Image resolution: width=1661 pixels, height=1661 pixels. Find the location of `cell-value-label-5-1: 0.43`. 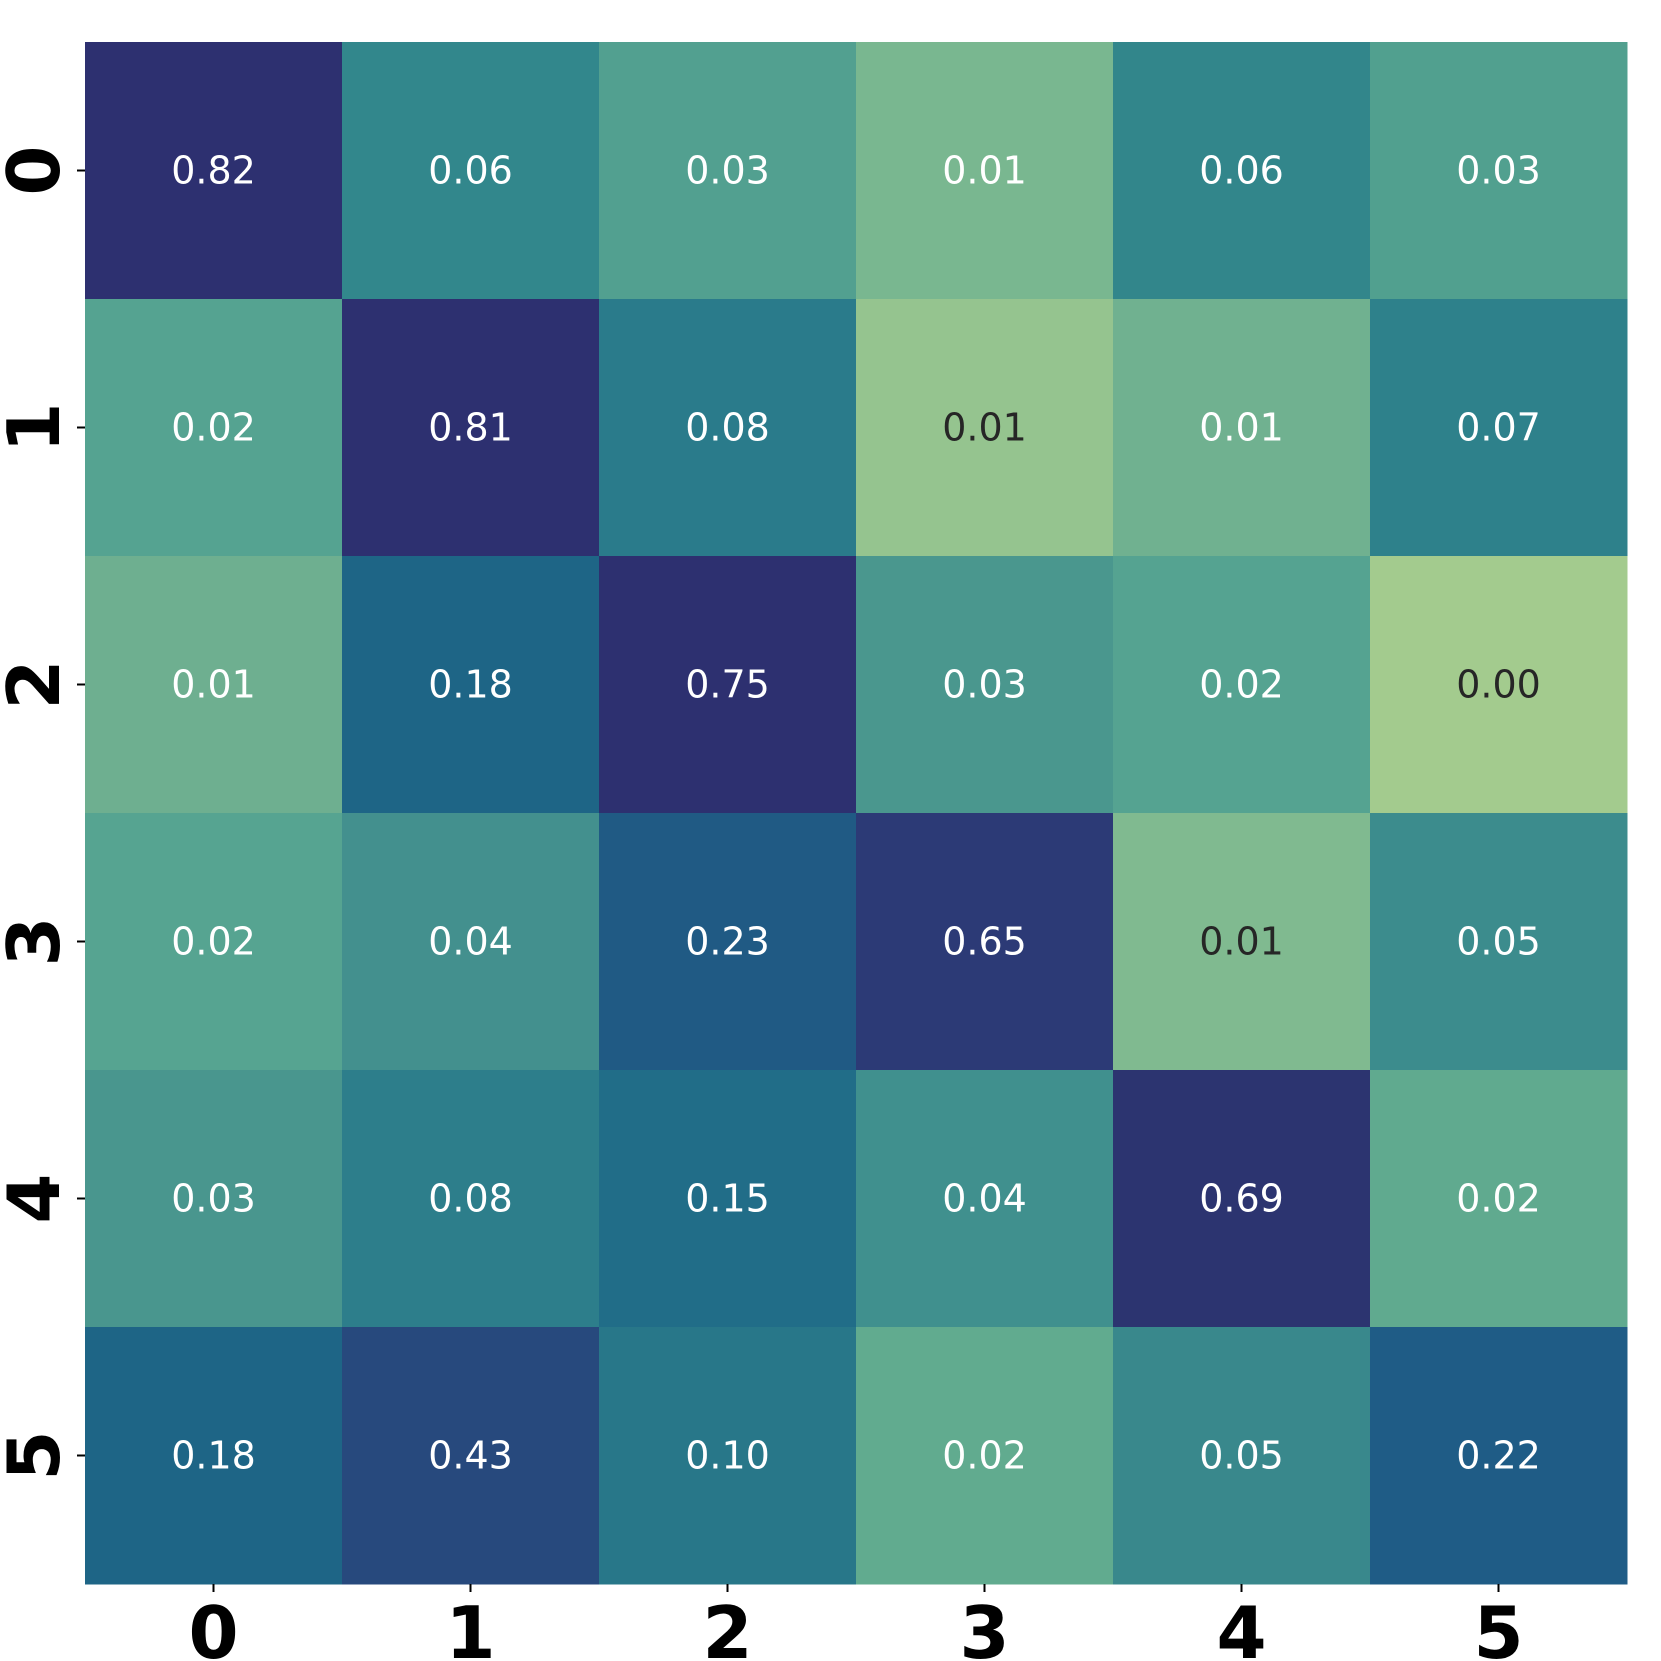

cell-value-label-5-1: 0.43 is located at coordinates (470, 1456).